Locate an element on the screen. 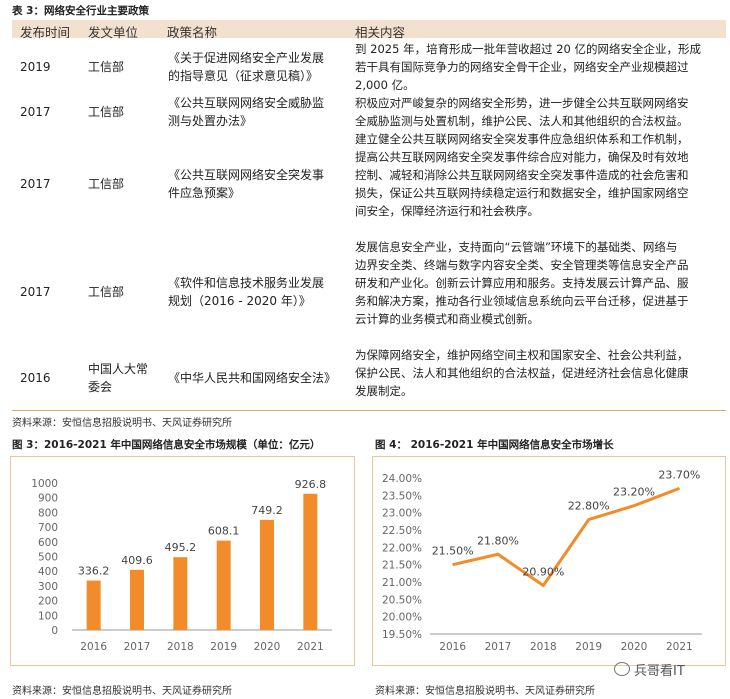 The width and height of the screenshot is (730, 699). bar-value-label: 495.2 is located at coordinates (181, 547).